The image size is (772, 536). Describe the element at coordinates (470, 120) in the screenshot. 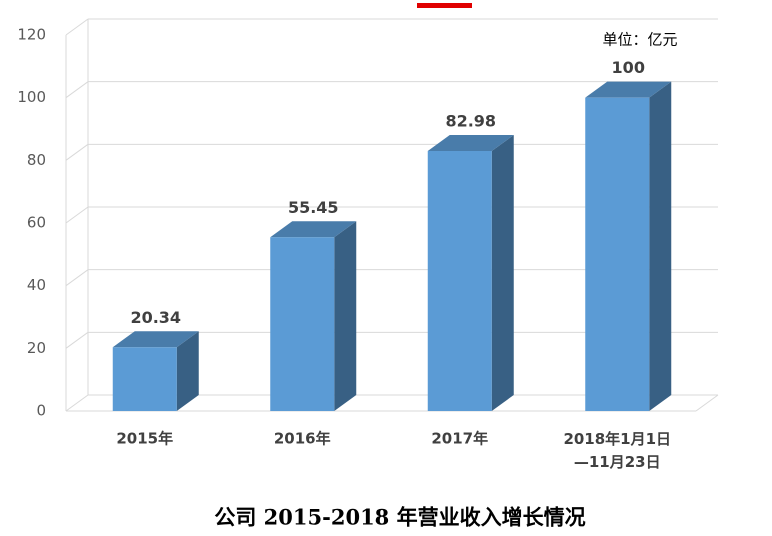

I see `value-label: 82.98` at that location.